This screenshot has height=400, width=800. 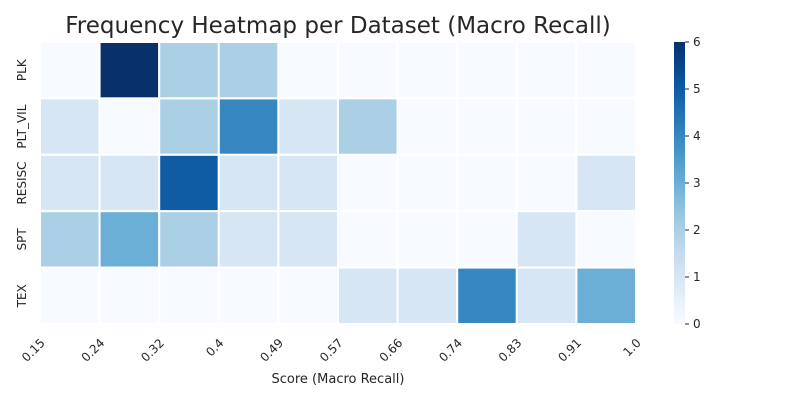 I want to click on x-tick-label: 1.0, so click(x=631, y=347).